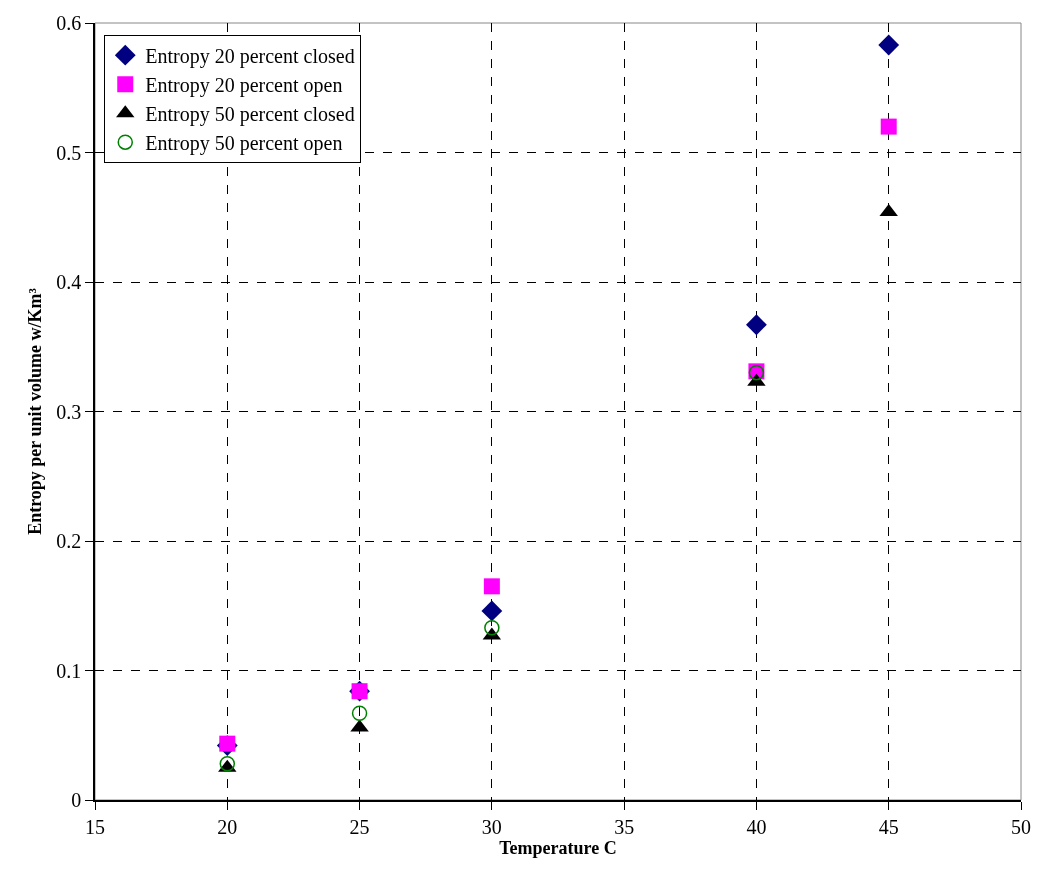  What do you see at coordinates (76, 800) in the screenshot?
I see `y-tick-label: 0` at bounding box center [76, 800].